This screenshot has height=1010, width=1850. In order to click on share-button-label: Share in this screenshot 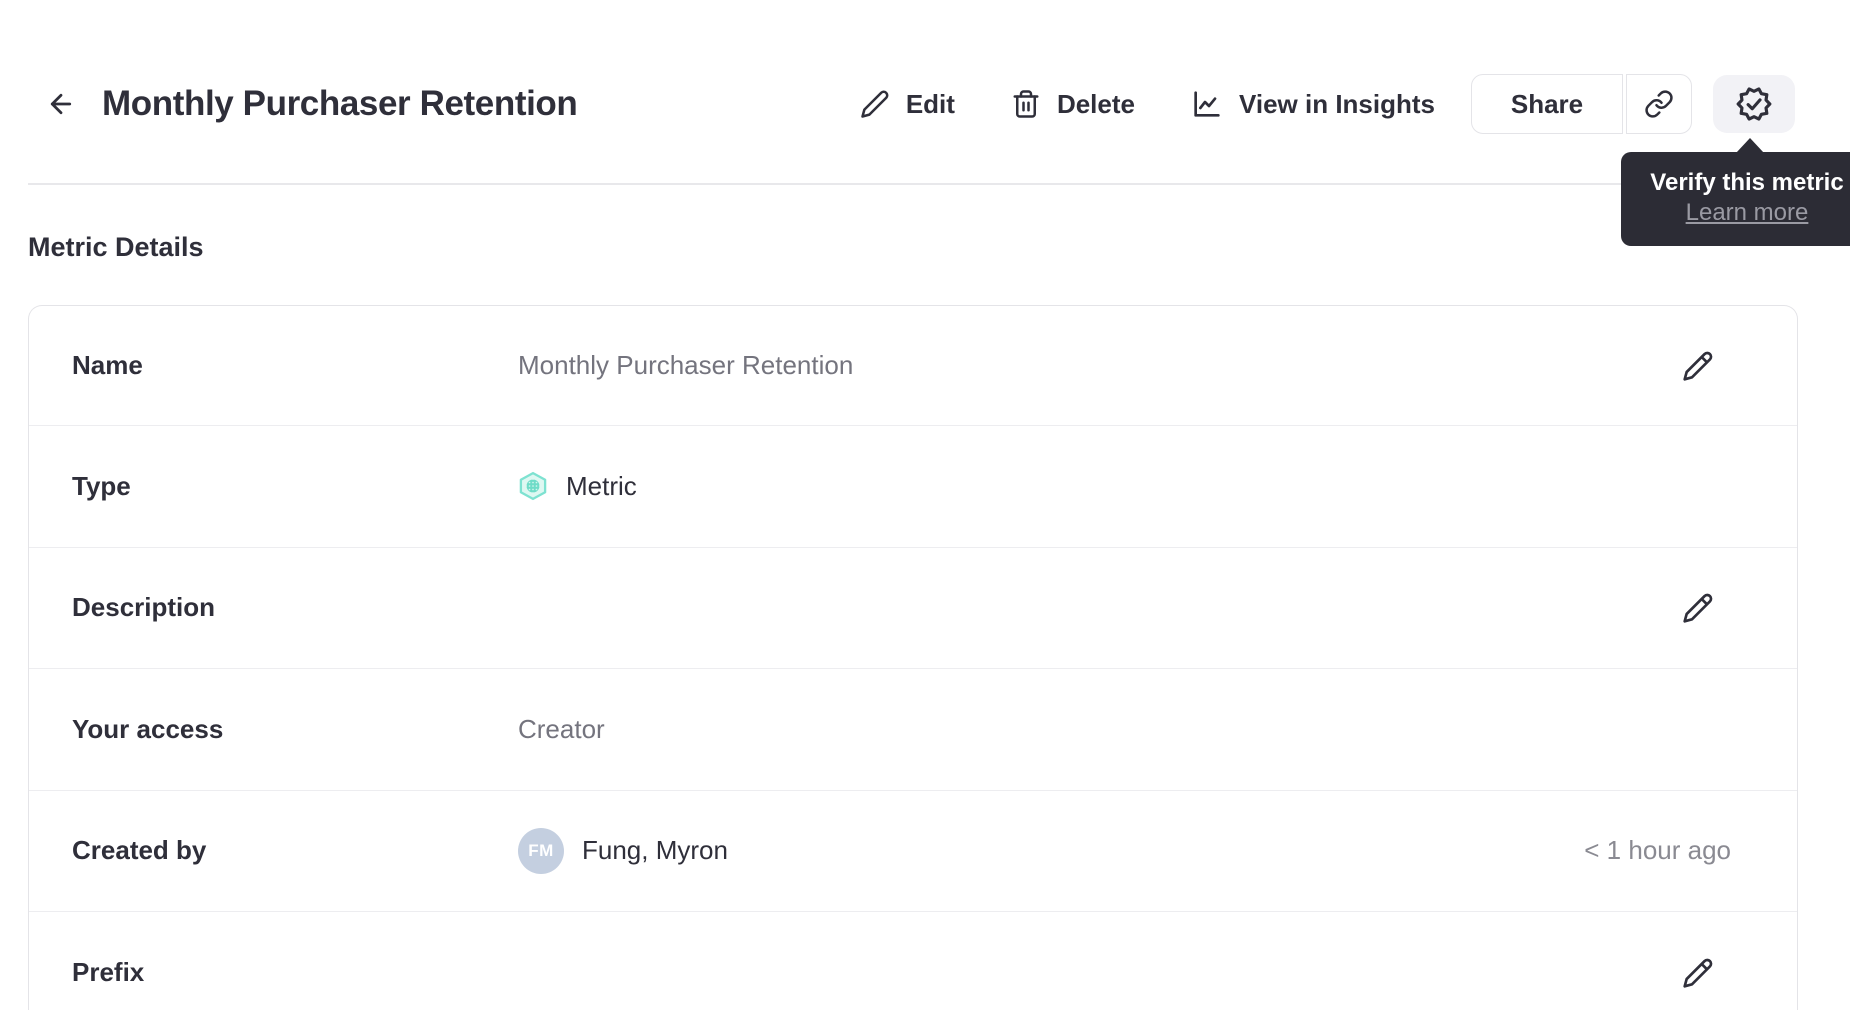, I will do `click(1547, 103)`.